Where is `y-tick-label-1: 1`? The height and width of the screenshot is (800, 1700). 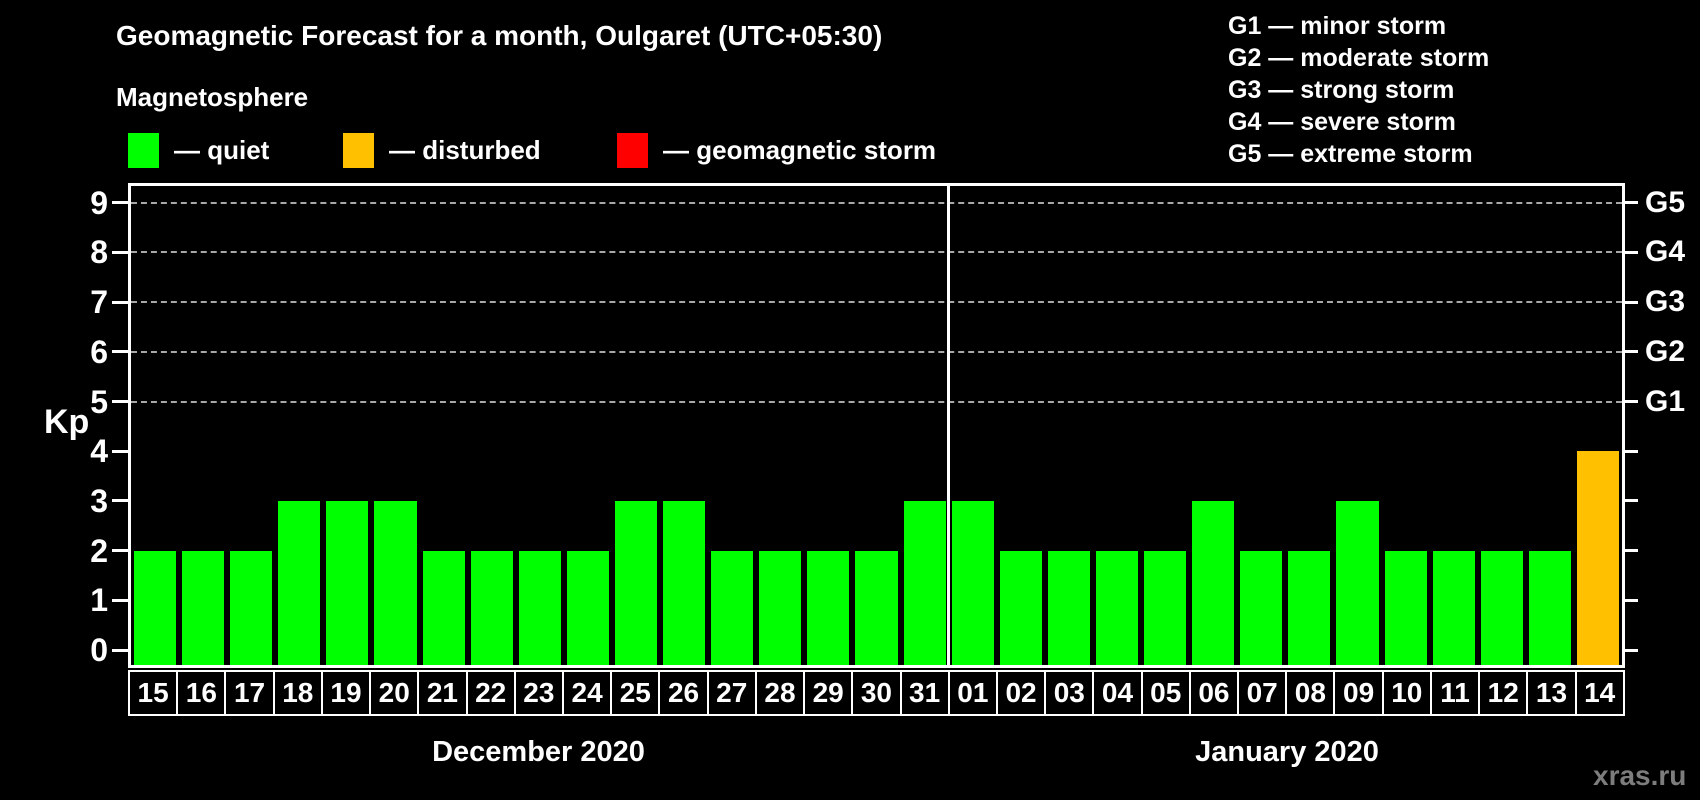 y-tick-label-1: 1 is located at coordinates (99, 600).